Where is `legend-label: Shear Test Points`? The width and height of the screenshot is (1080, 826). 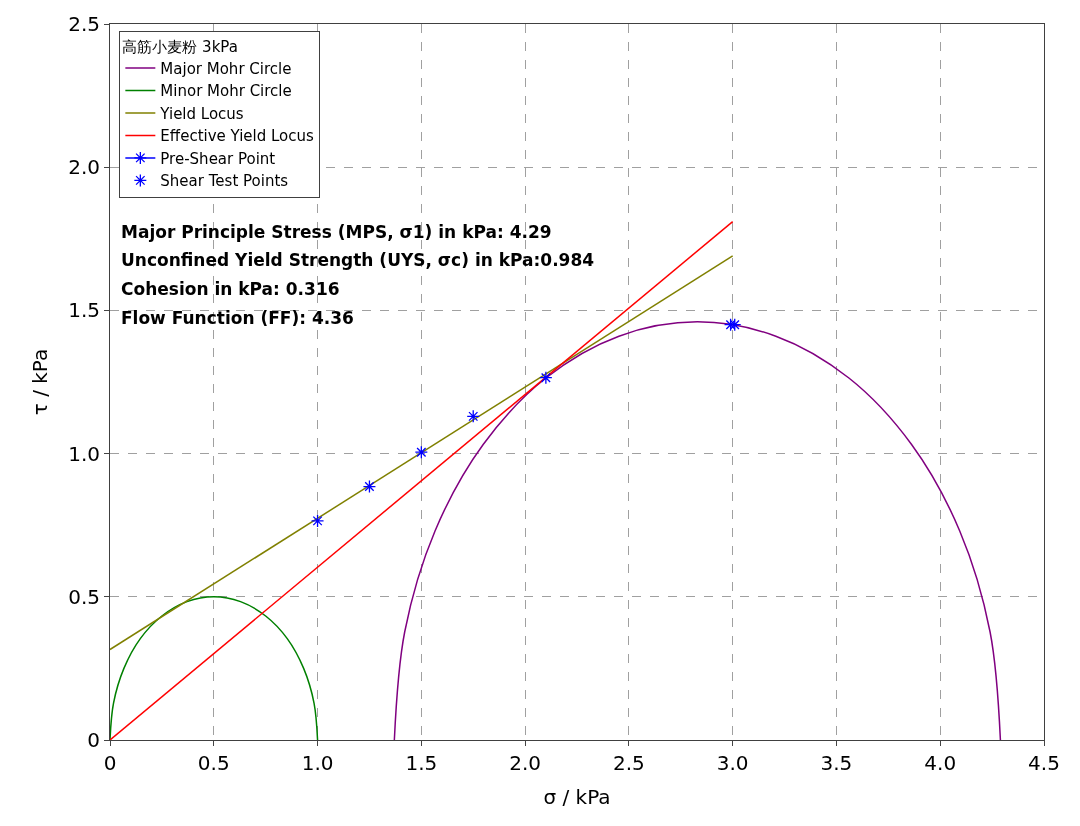
legend-label: Shear Test Points is located at coordinates (224, 181).